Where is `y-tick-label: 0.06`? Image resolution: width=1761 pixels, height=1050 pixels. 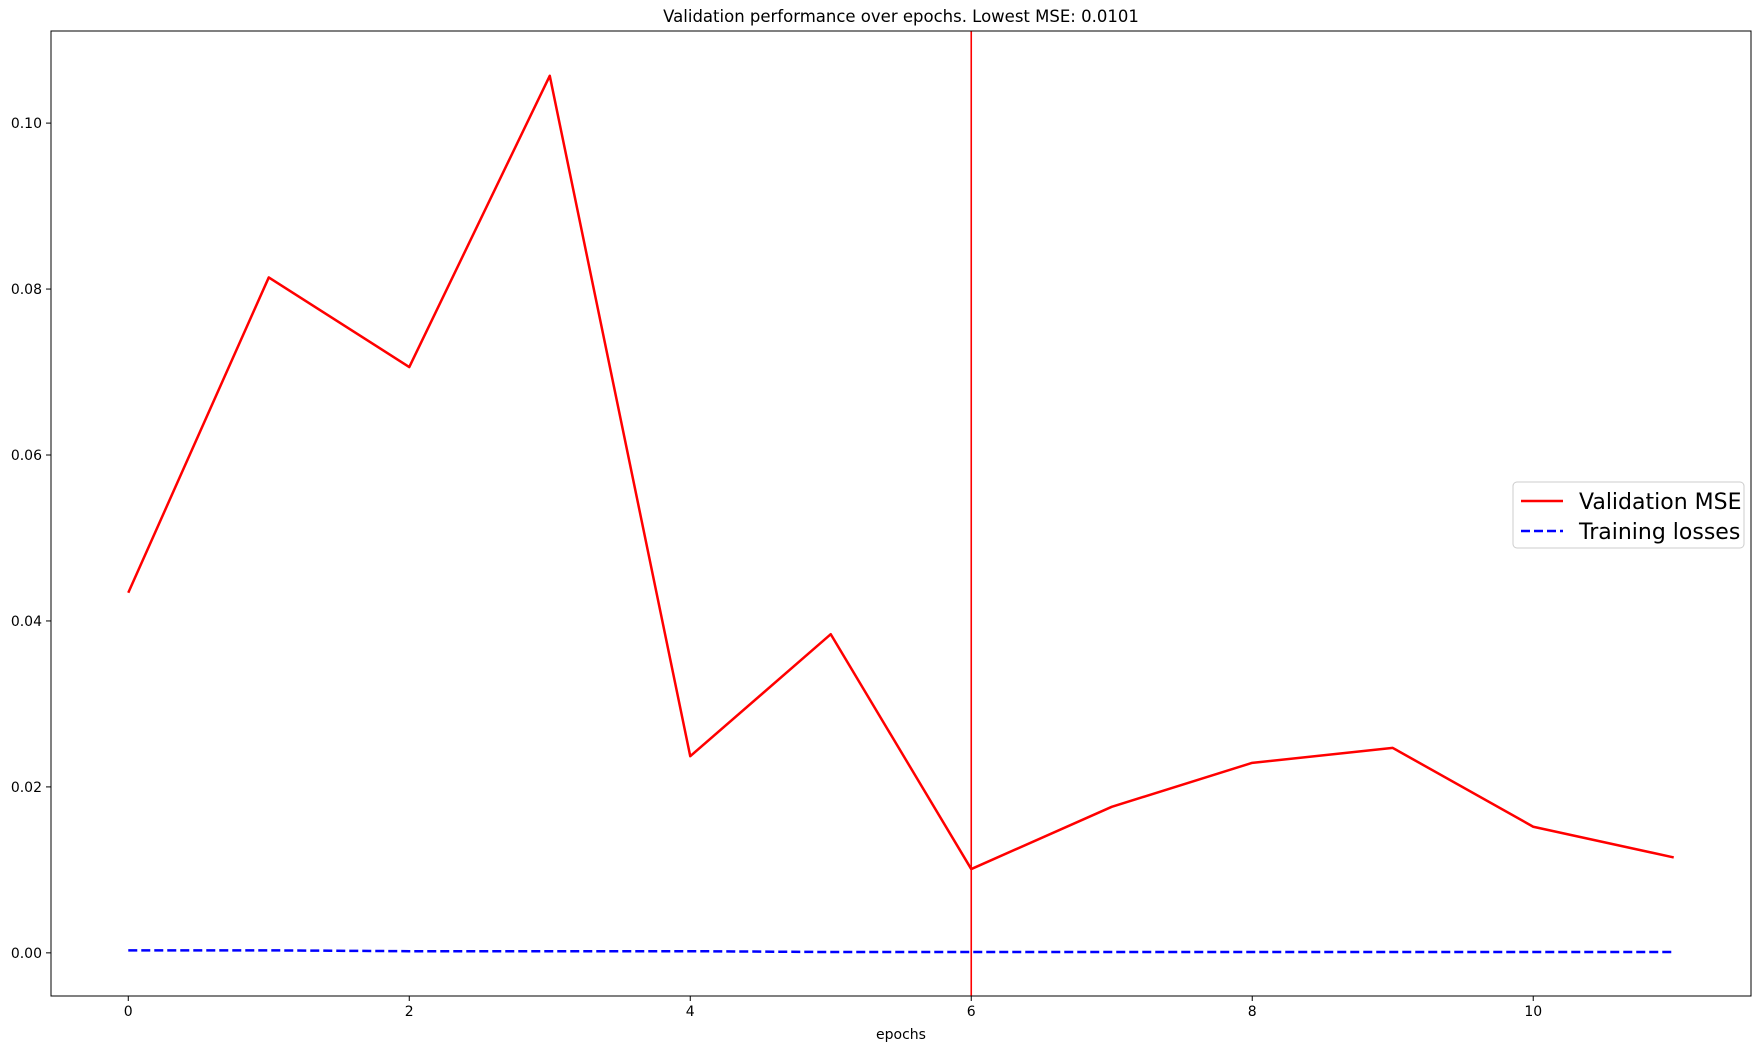
y-tick-label: 0.06 is located at coordinates (26, 456).